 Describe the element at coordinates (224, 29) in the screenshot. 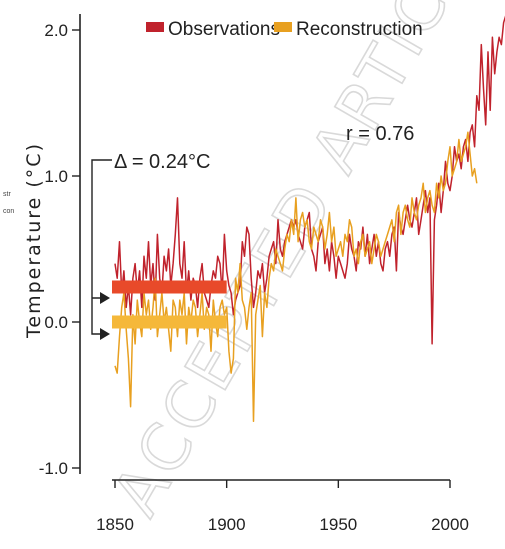

I see `legend-label-observations: Observations` at that location.